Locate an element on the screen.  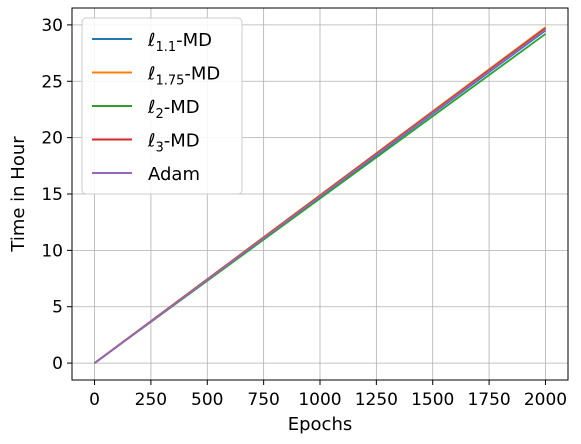
legend-entry: ℓ1.1-MD is located at coordinates (179, 42).